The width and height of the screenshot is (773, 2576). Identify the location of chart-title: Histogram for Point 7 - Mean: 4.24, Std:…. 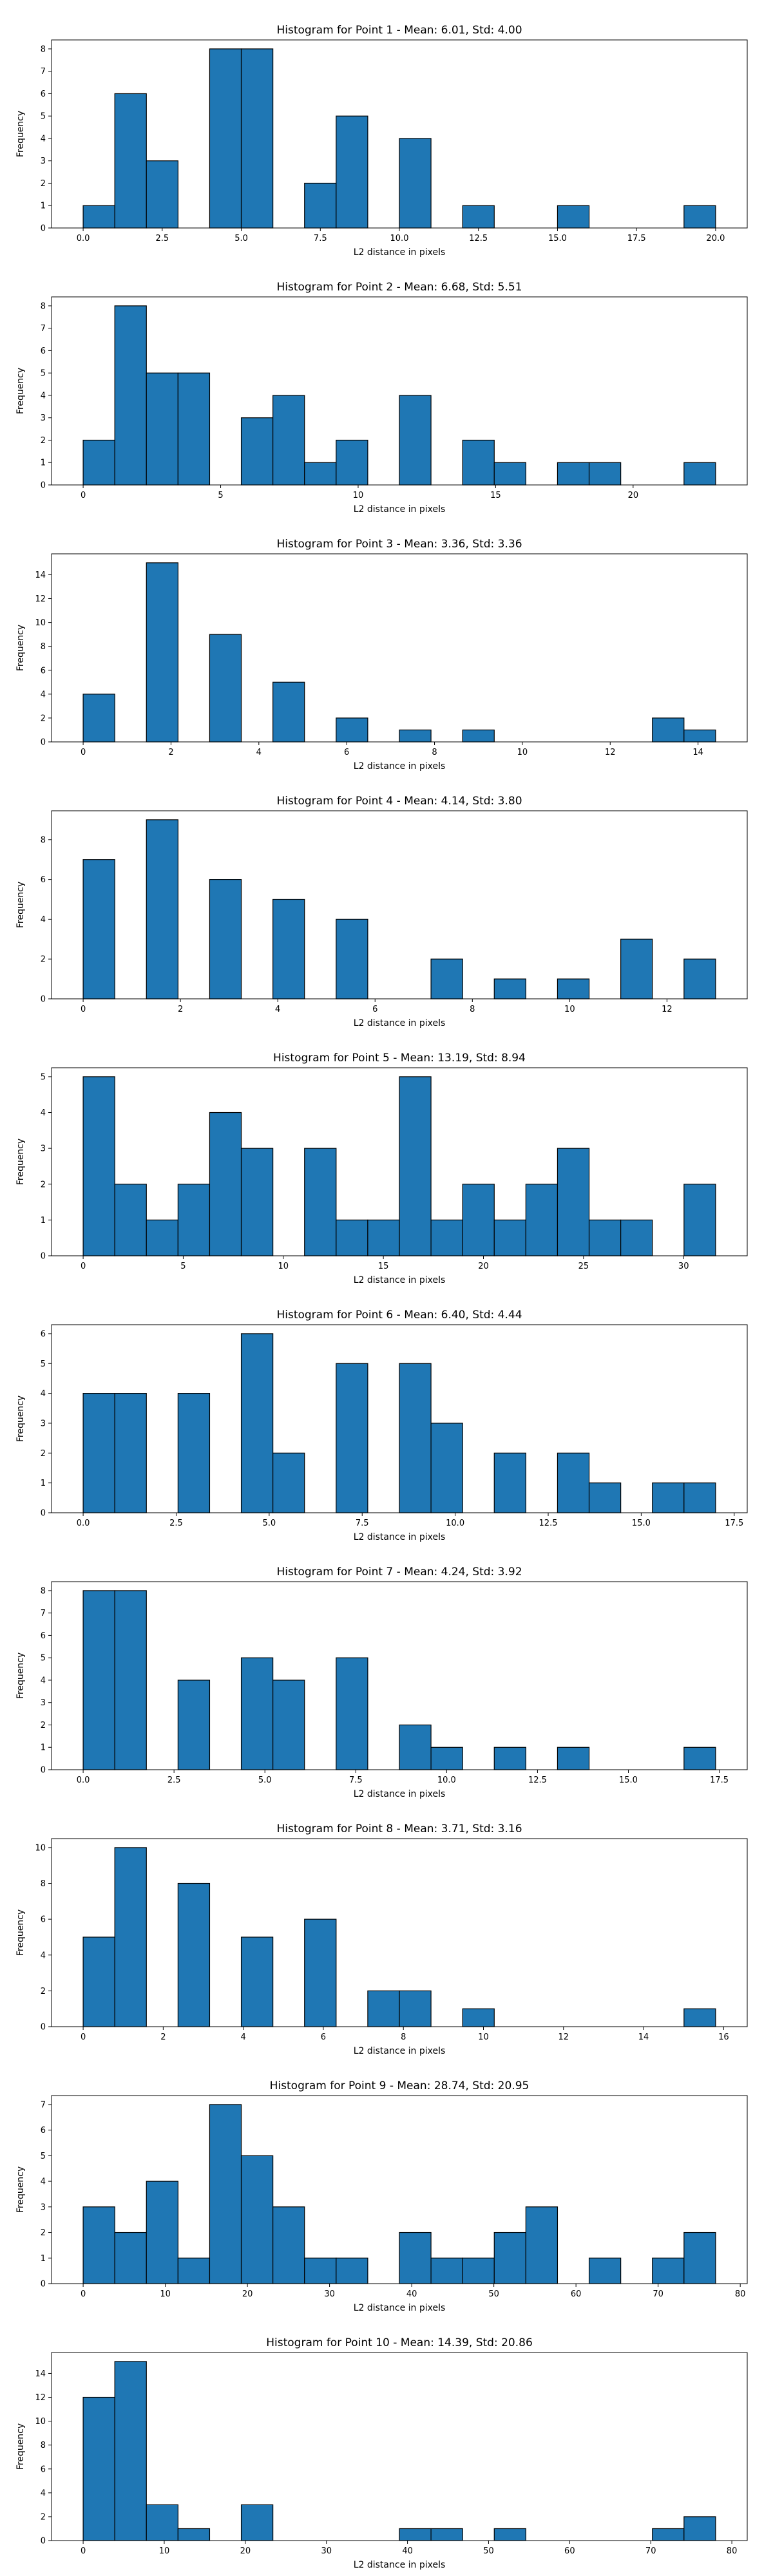
(399, 1572).